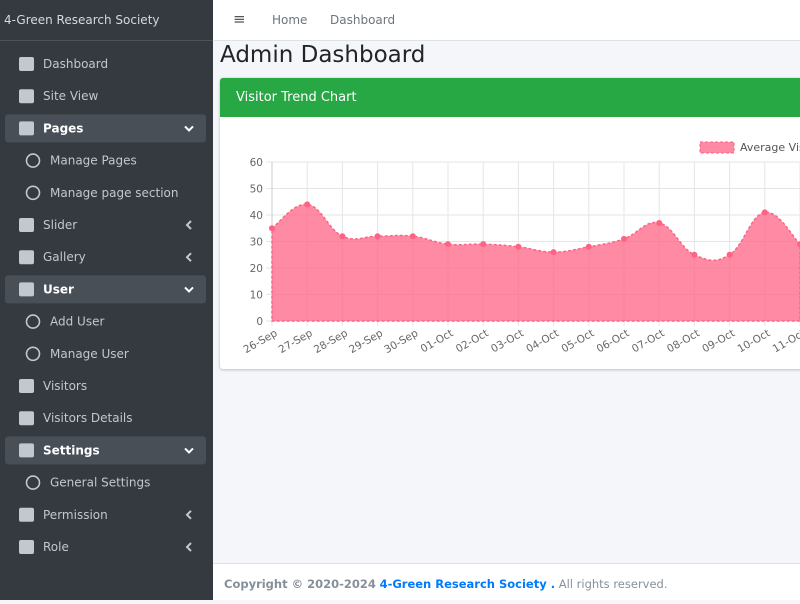  I want to click on nav-item: Site View, so click(71, 96).